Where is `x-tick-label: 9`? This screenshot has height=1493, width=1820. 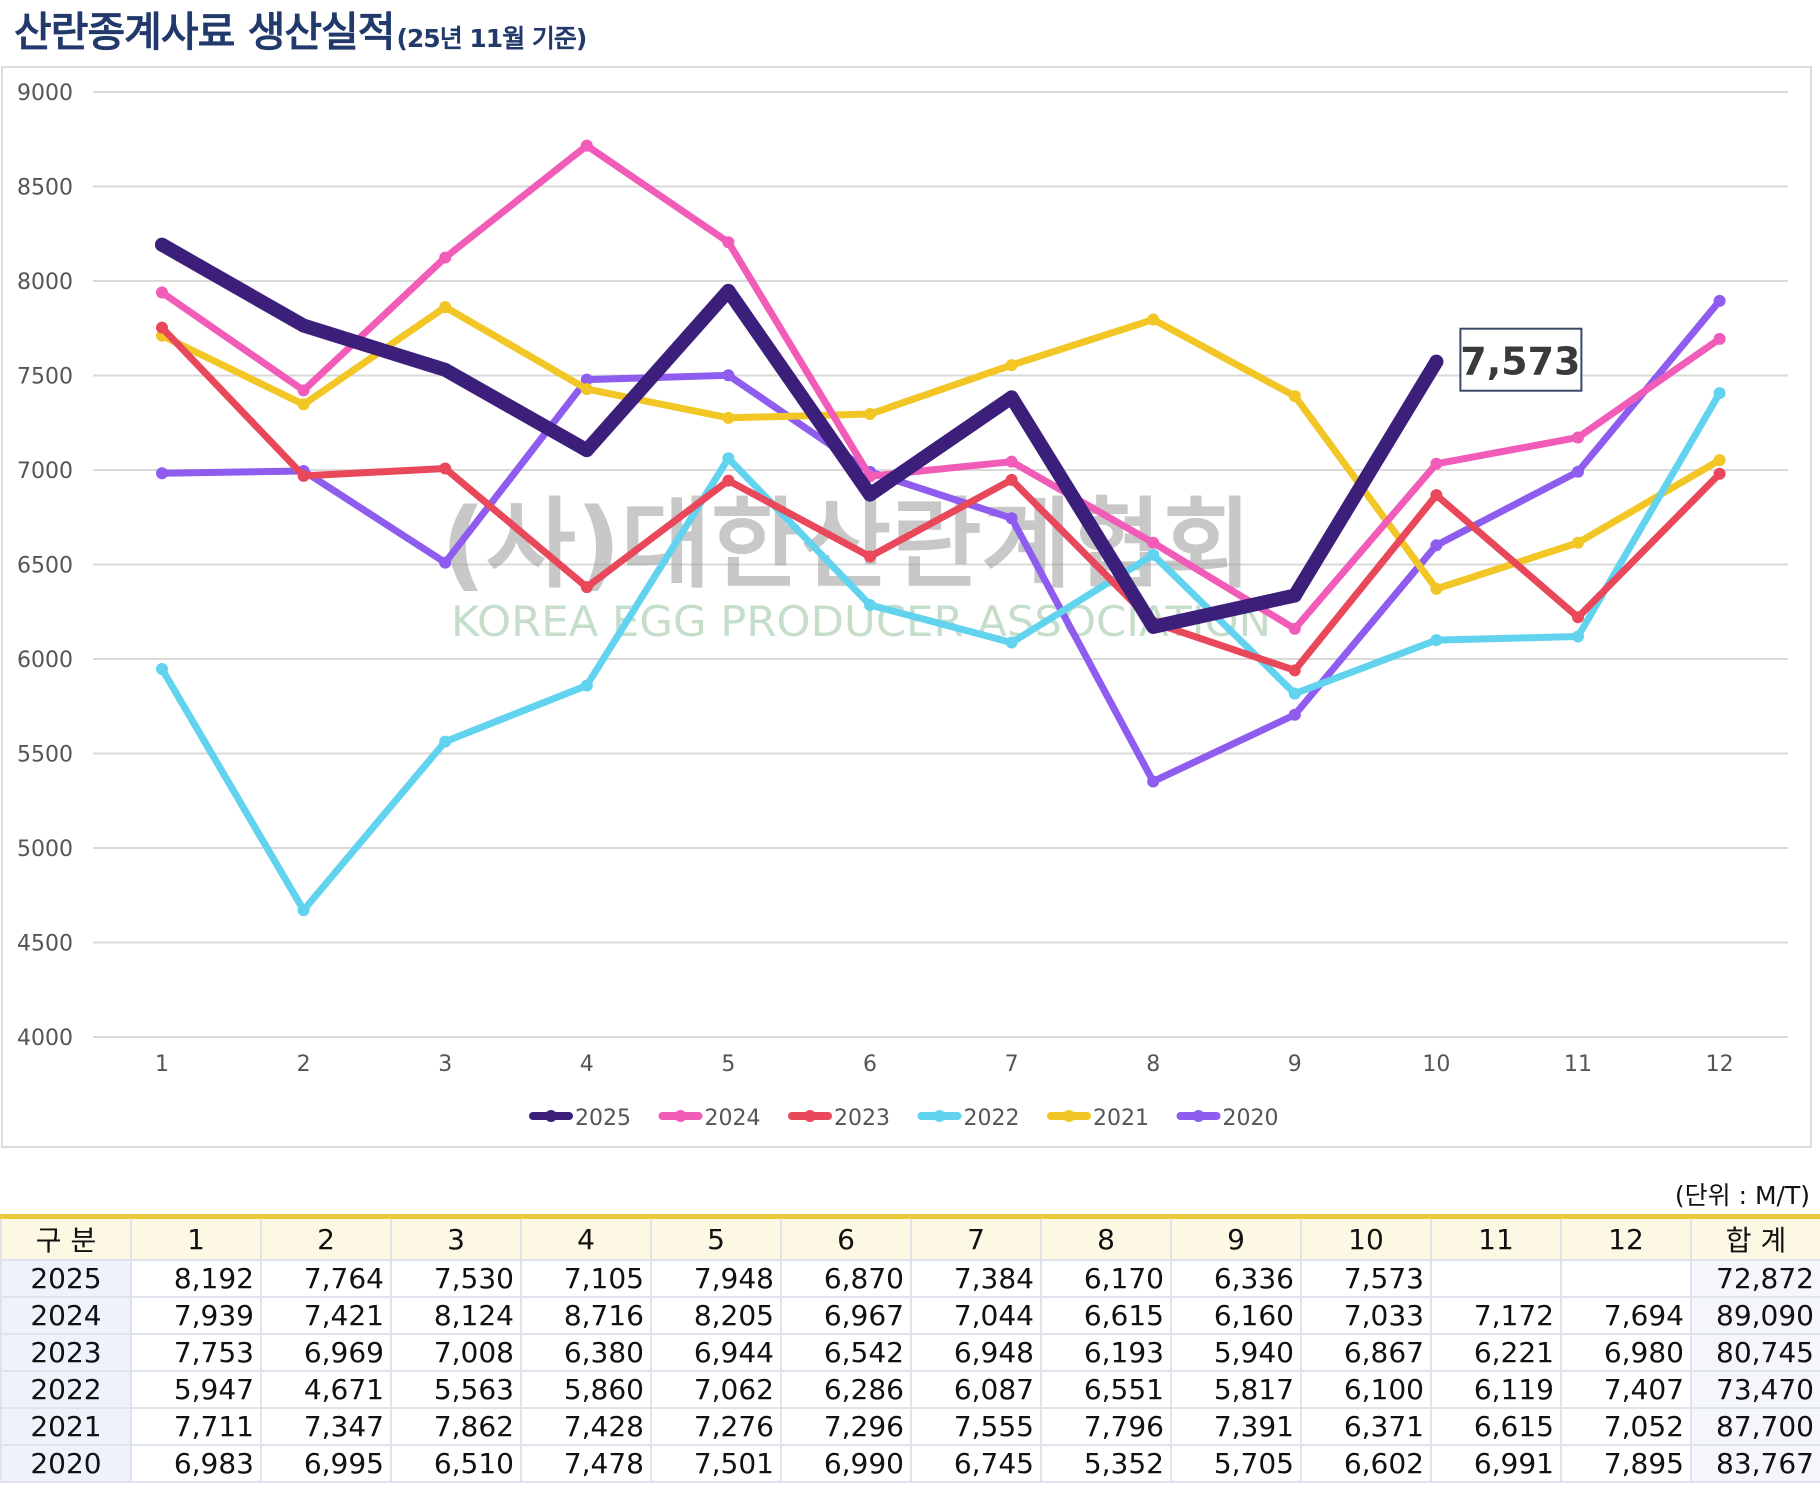 x-tick-label: 9 is located at coordinates (1295, 1064).